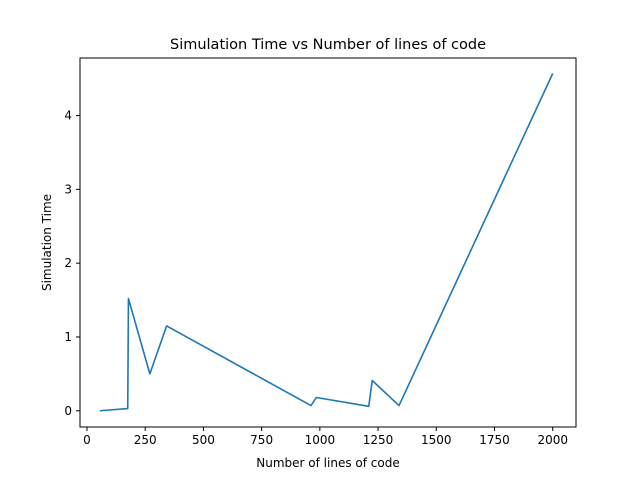 Image resolution: width=640 pixels, height=480 pixels. What do you see at coordinates (68, 189) in the screenshot?
I see `y-tick-label: 3` at bounding box center [68, 189].